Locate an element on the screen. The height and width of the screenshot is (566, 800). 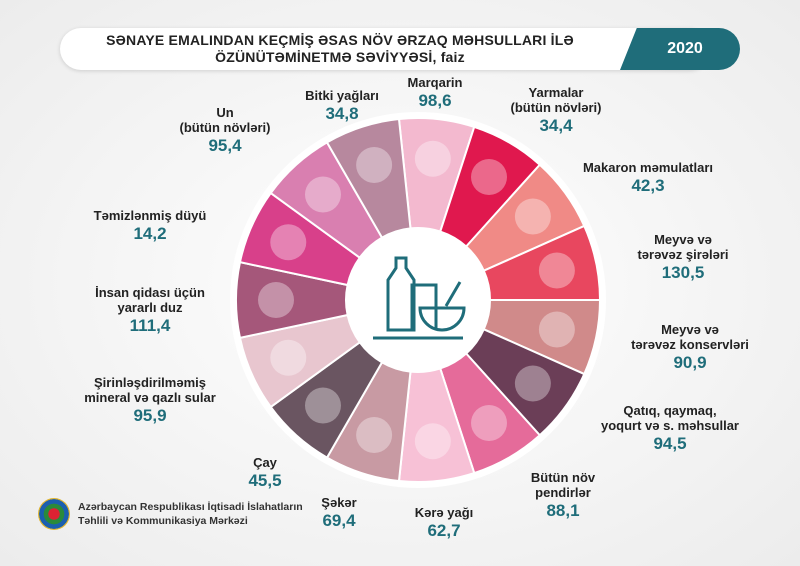
product-label: Çay 45,5 is located at coordinates (264, 473).